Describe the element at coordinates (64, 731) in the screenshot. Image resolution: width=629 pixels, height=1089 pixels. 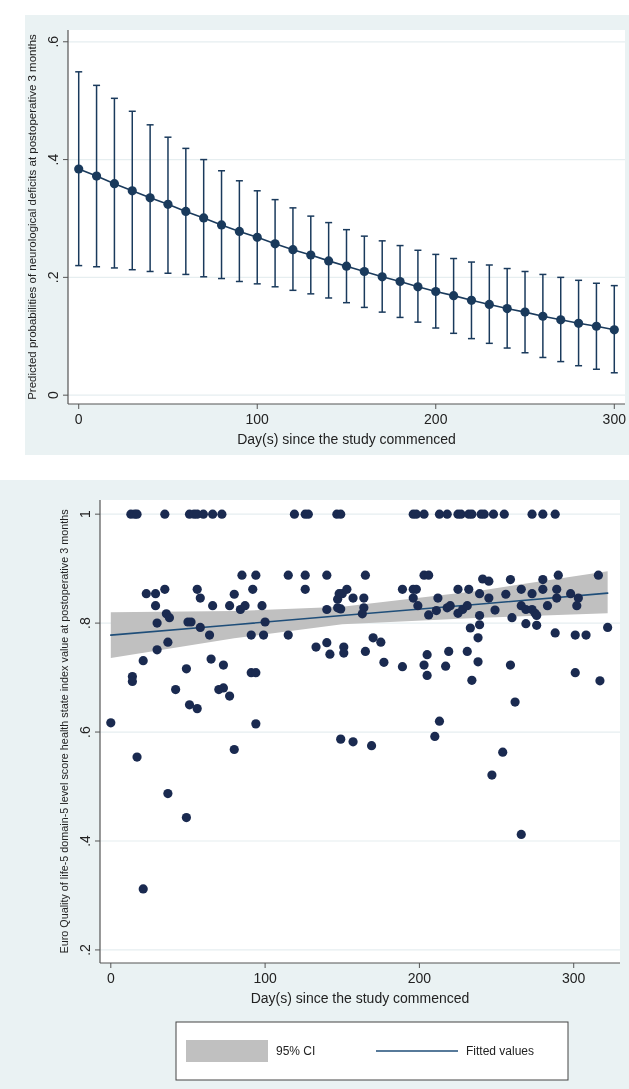
I see `y-axis-title: Euro Quality of life-5 domain-5 level score health state index value at postoperative 3 months` at that location.